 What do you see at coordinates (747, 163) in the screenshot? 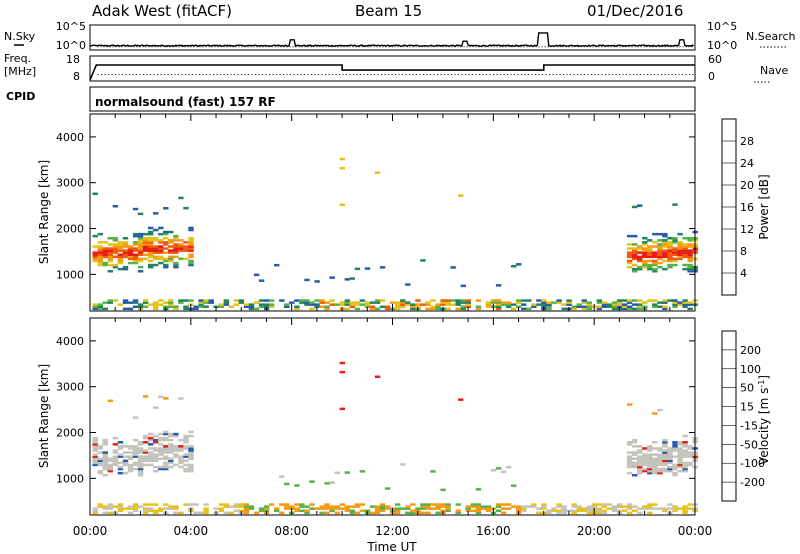
I see `colorbar-tick-label: 24` at bounding box center [747, 163].